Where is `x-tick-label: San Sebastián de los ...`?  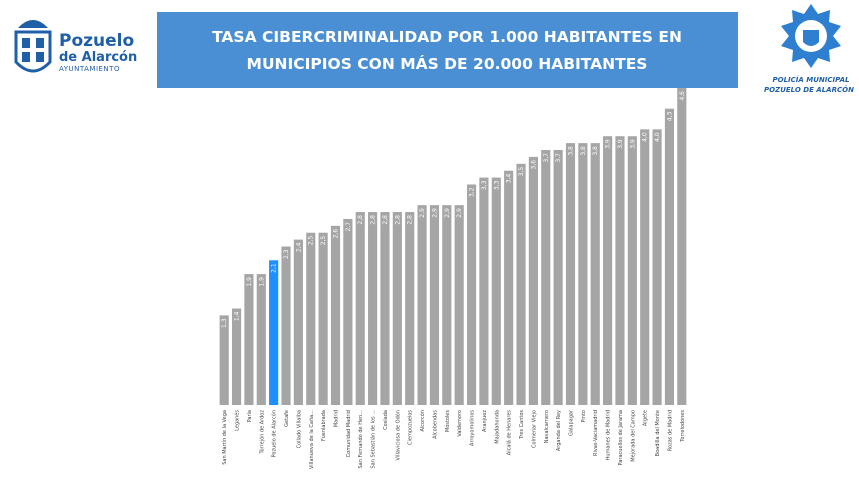
x-tick-label: San Sebastián de los ... is located at coordinates (373, 439).